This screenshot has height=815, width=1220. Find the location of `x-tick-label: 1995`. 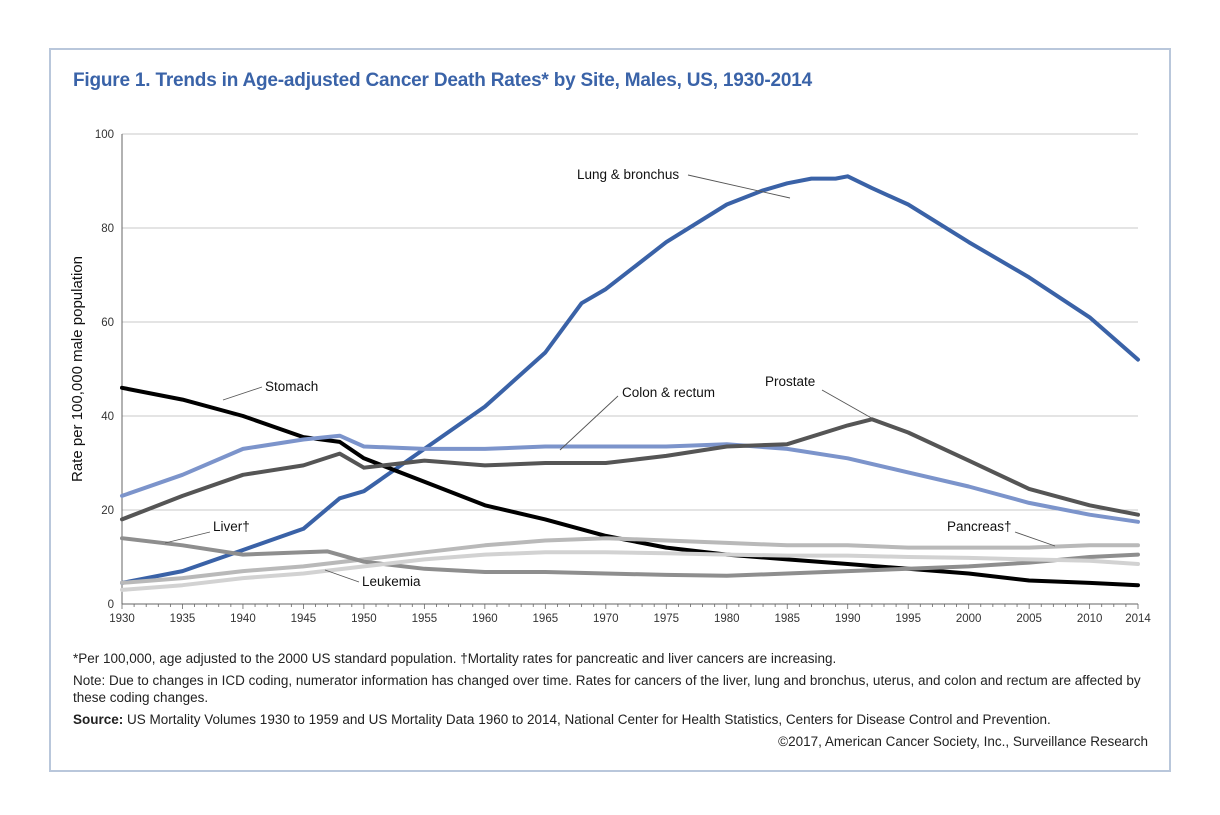

x-tick-label: 1995 is located at coordinates (908, 619).